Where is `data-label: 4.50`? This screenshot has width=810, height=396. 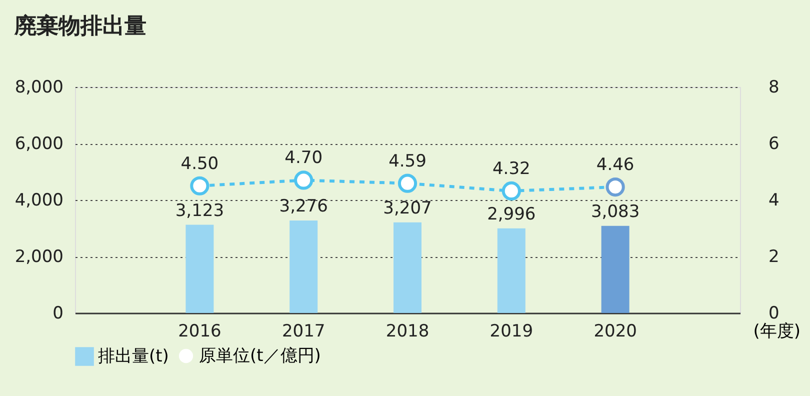 data-label: 4.50 is located at coordinates (199, 164).